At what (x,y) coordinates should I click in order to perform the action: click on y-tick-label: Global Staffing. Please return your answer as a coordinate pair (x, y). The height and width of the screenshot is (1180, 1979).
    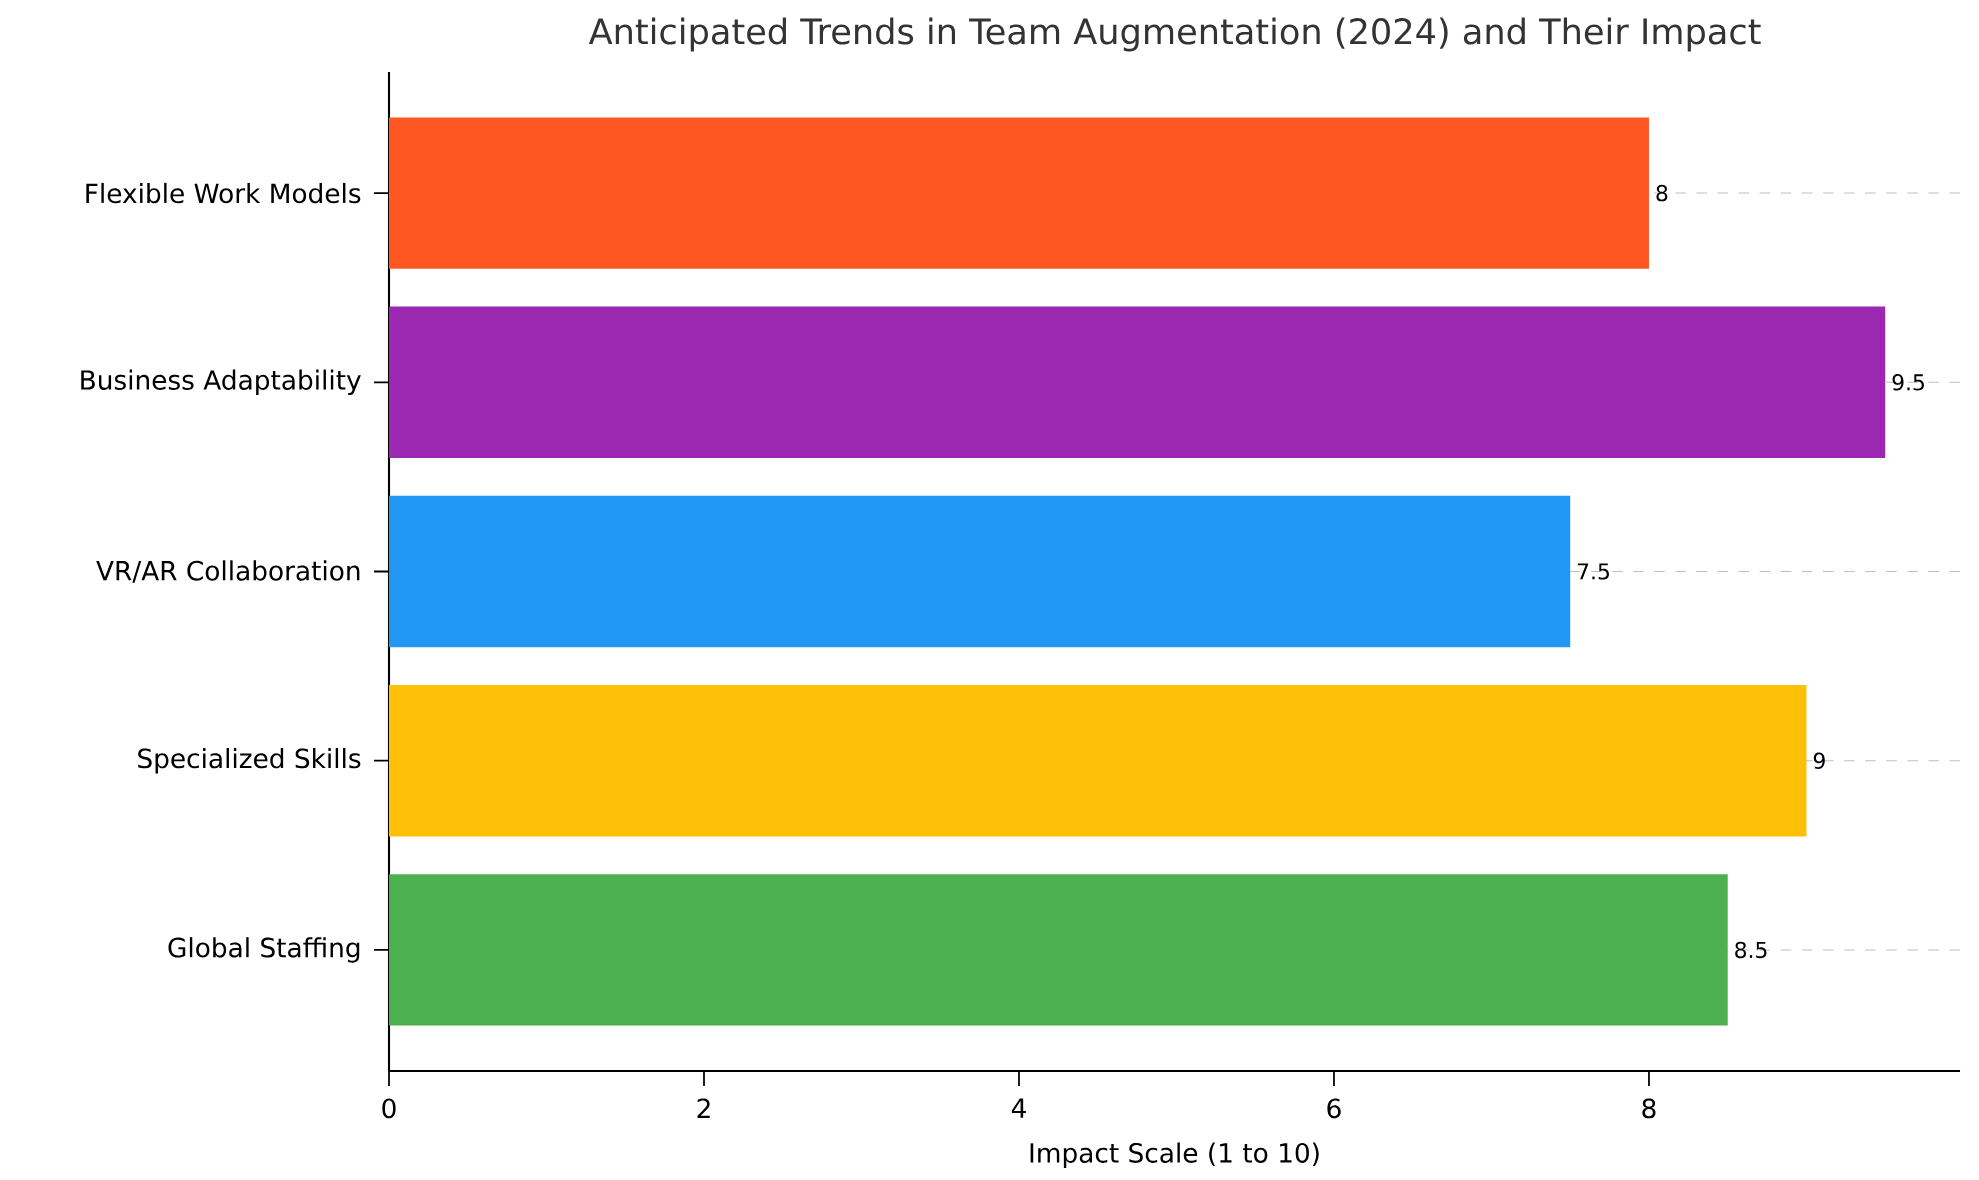
    Looking at the image, I should click on (264, 950).